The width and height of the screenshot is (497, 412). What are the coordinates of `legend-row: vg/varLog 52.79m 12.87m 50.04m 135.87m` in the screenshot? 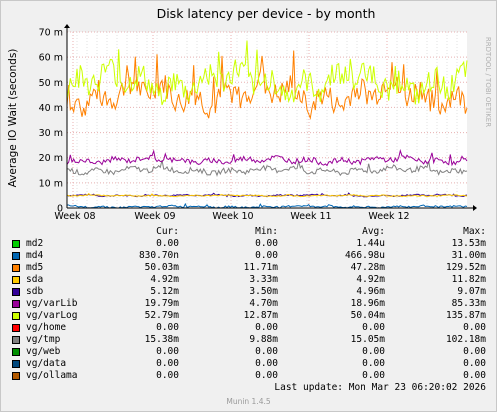 It's located at (248, 316).